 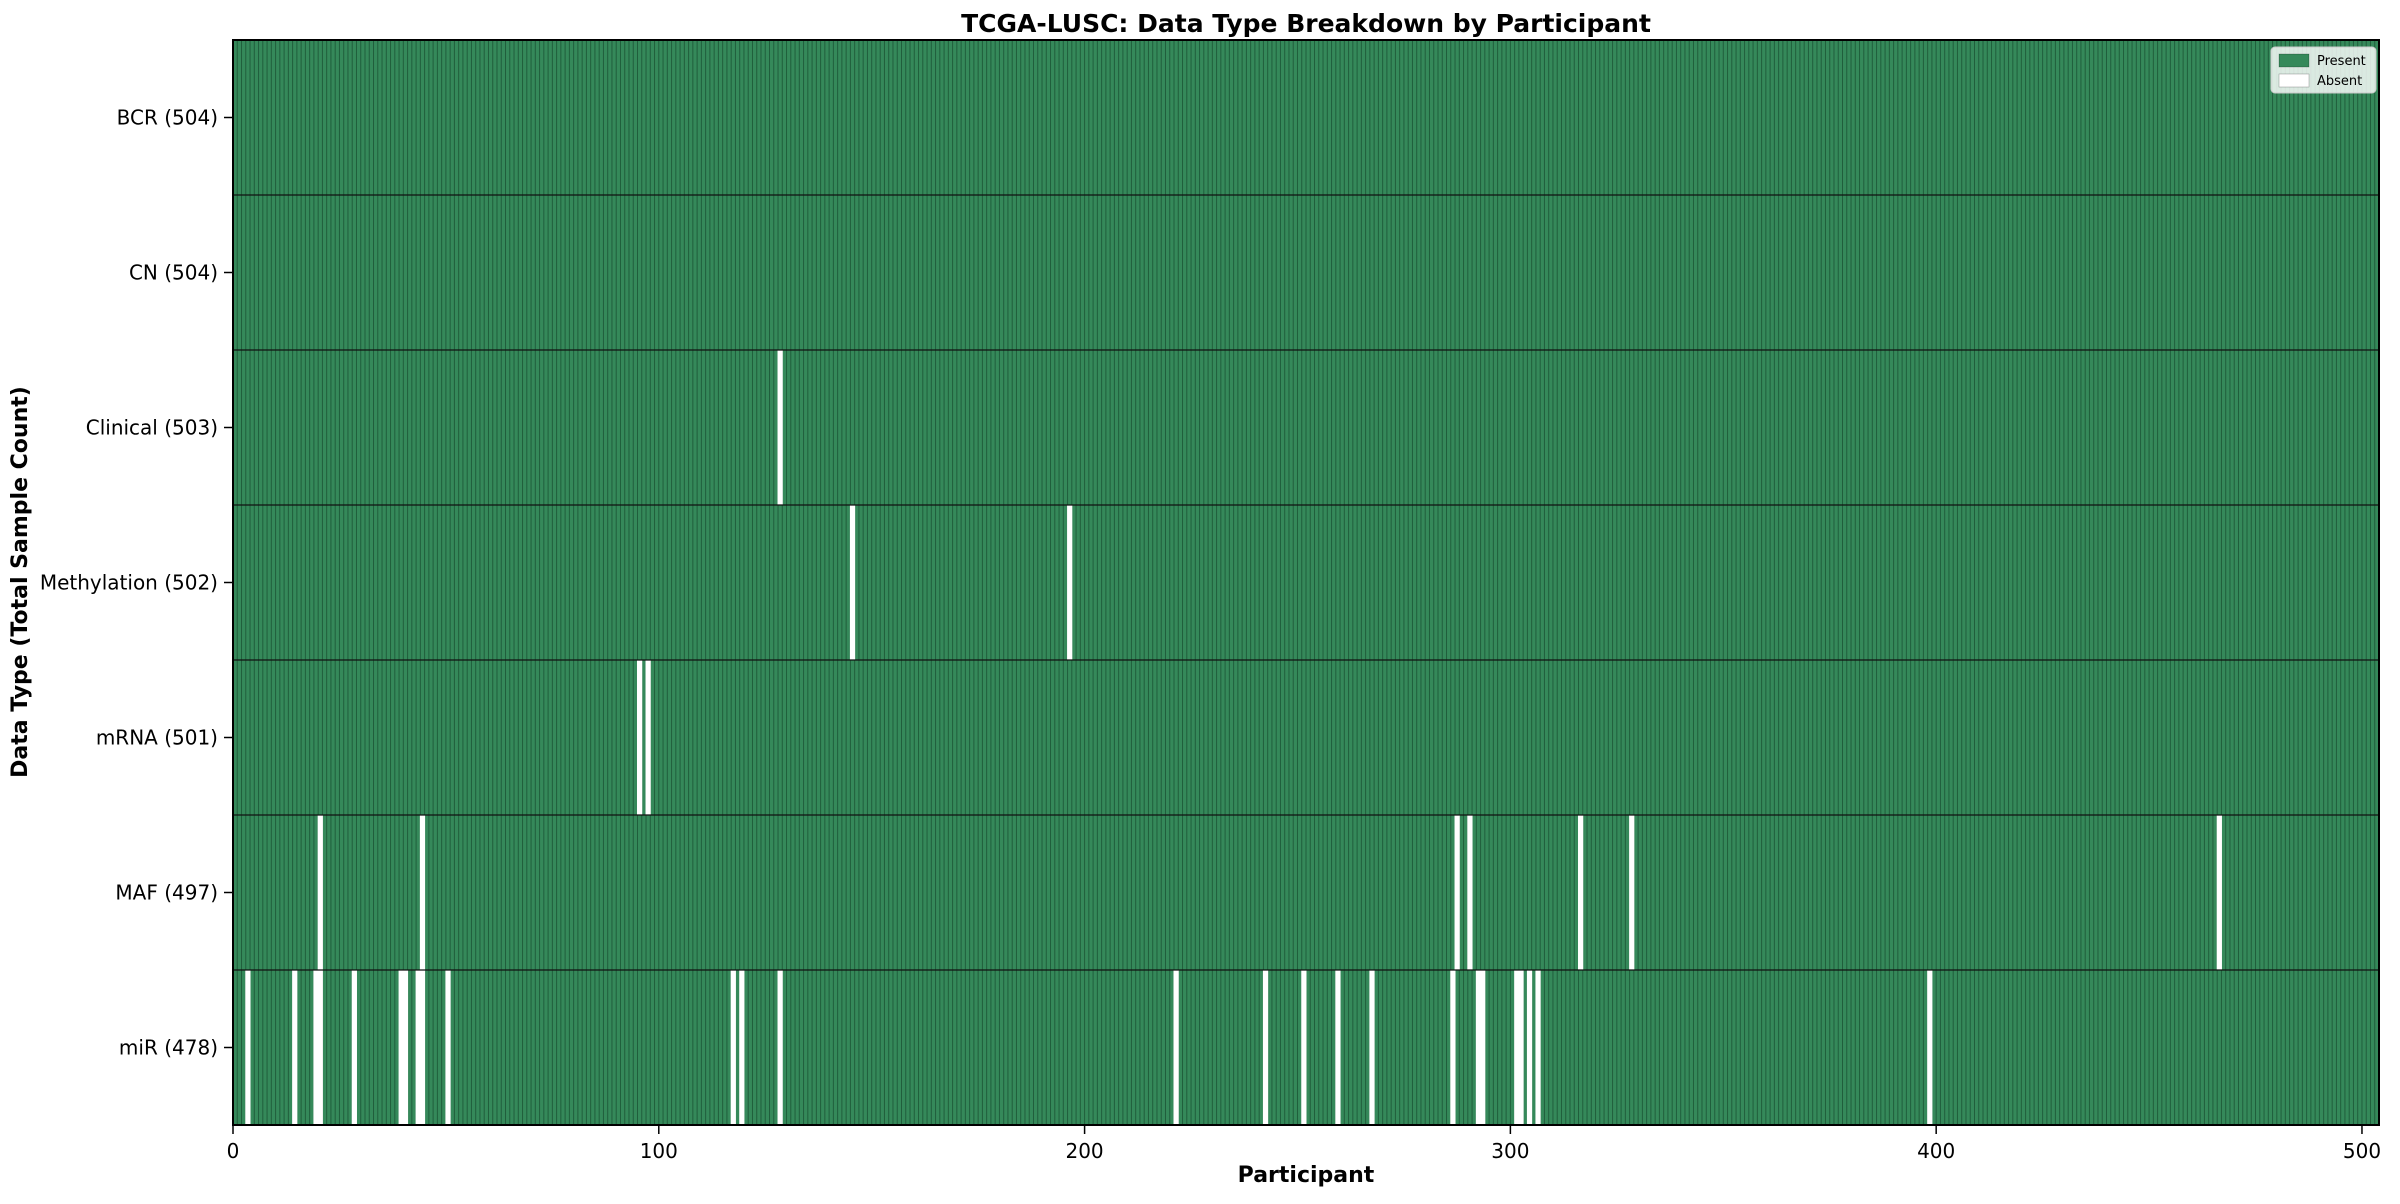 I want to click on legend-label-absent: Absent, so click(x=2339, y=81).